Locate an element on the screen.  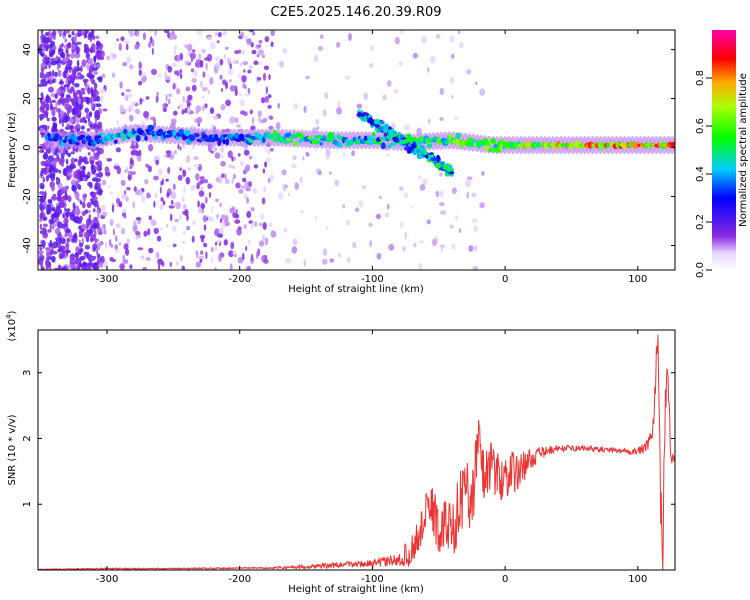
y-tick-label: 2 is located at coordinates (27, 438).